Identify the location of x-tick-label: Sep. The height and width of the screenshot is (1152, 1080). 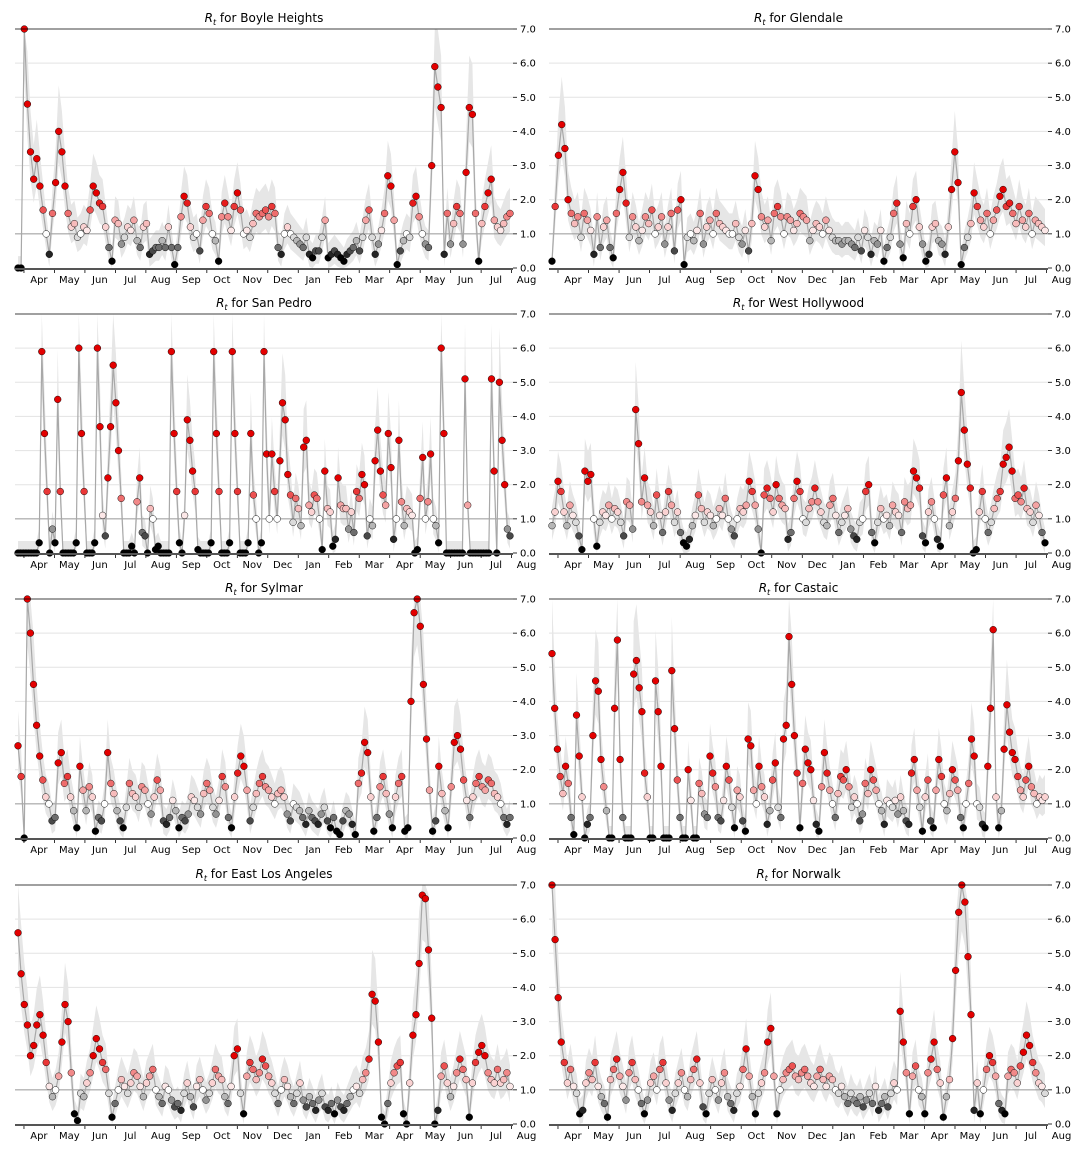
(191, 565).